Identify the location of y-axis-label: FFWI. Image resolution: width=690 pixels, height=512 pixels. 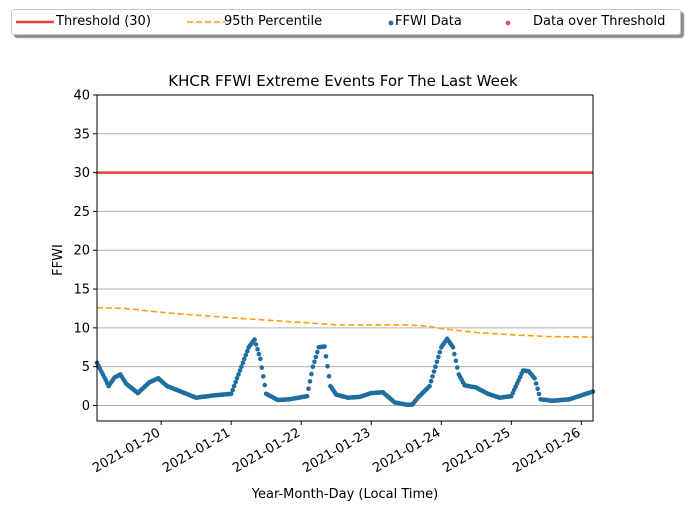
(58, 260).